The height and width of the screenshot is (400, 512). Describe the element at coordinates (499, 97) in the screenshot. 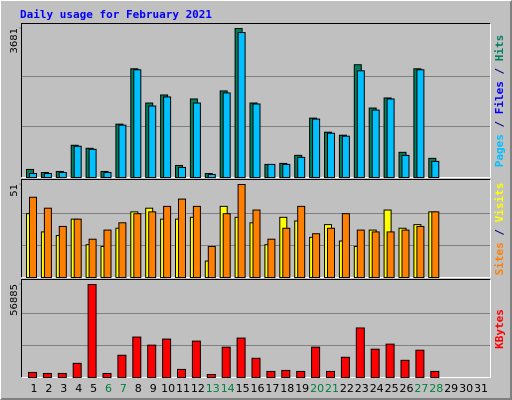

I see `legend-text: Files` at that location.